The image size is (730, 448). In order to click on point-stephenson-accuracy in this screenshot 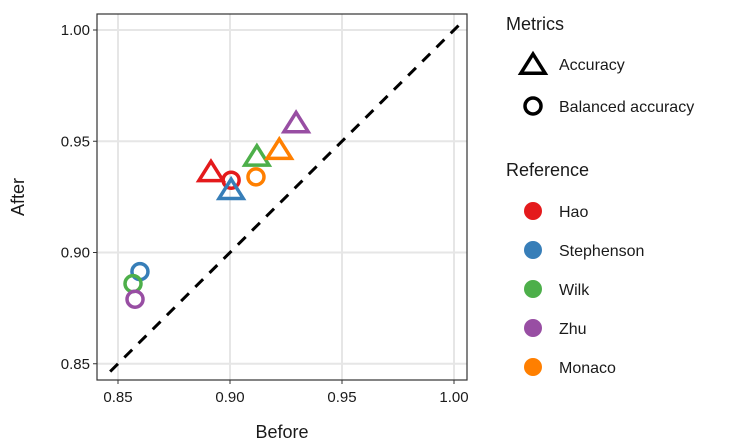, I will do `click(231, 188)`.